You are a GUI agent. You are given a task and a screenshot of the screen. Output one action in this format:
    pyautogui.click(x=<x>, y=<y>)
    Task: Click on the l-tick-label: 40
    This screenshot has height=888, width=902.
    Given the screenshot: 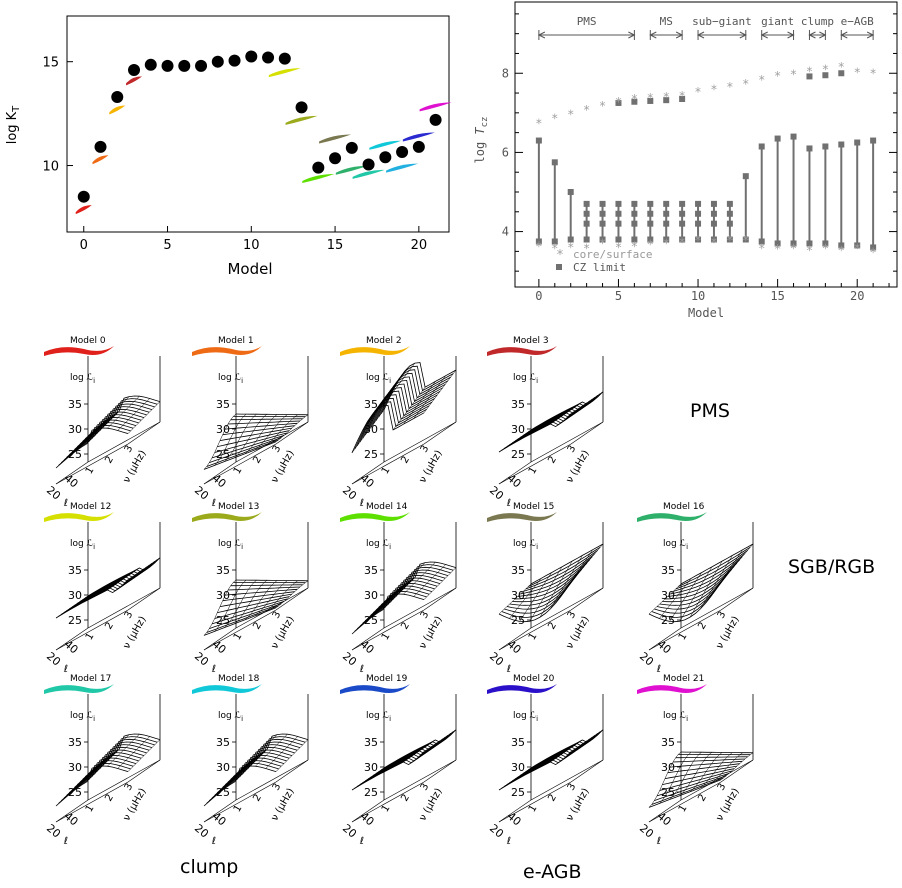 What is the action you would take?
    pyautogui.click(x=514, y=481)
    